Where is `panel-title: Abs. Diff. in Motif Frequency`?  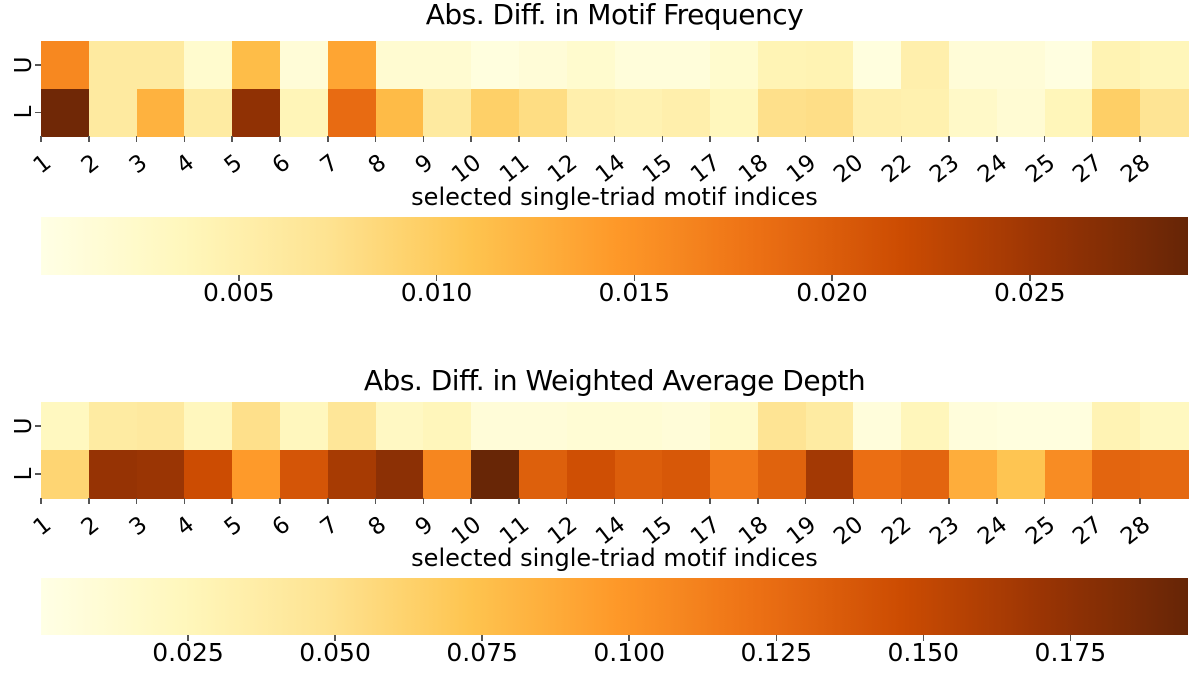
panel-title: Abs. Diff. in Motif Frequency is located at coordinates (614, 15).